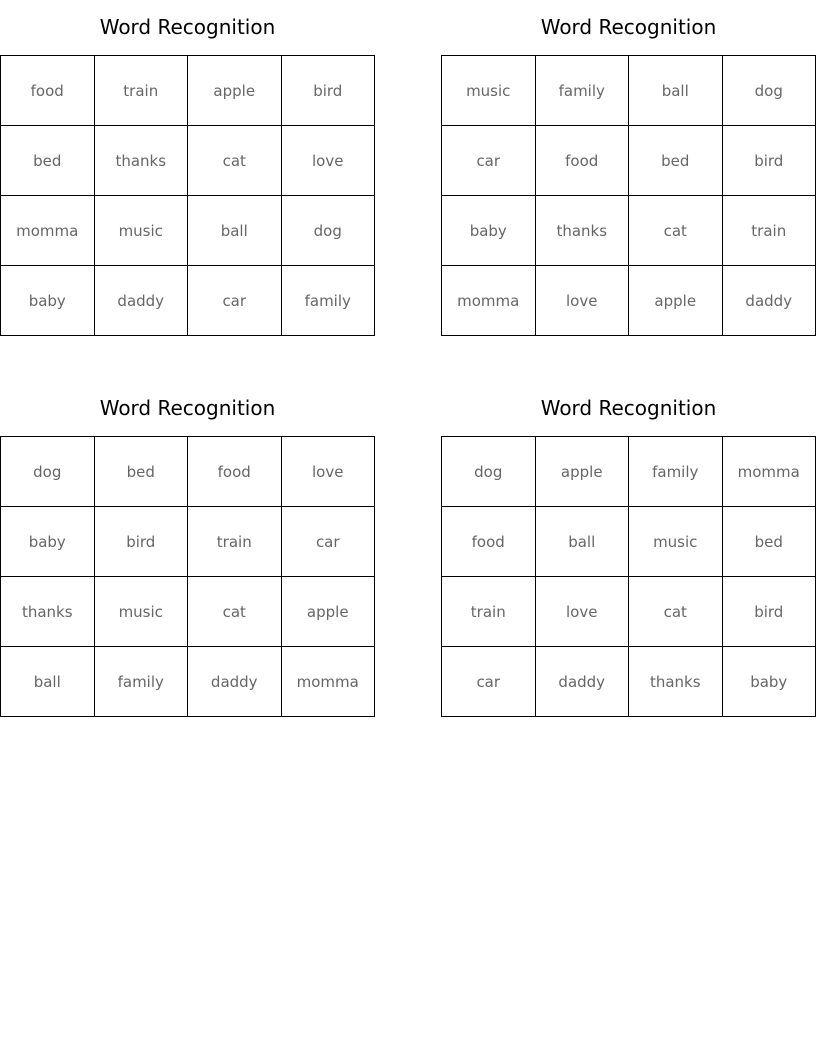  I want to click on grid-row: bed thanks cat love, so click(187, 160).